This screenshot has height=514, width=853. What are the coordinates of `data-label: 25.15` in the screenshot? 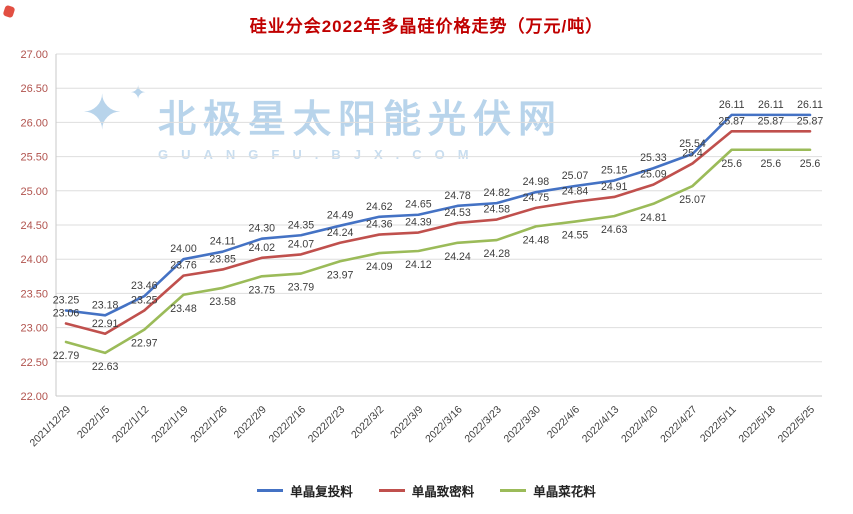 It's located at (614, 171).